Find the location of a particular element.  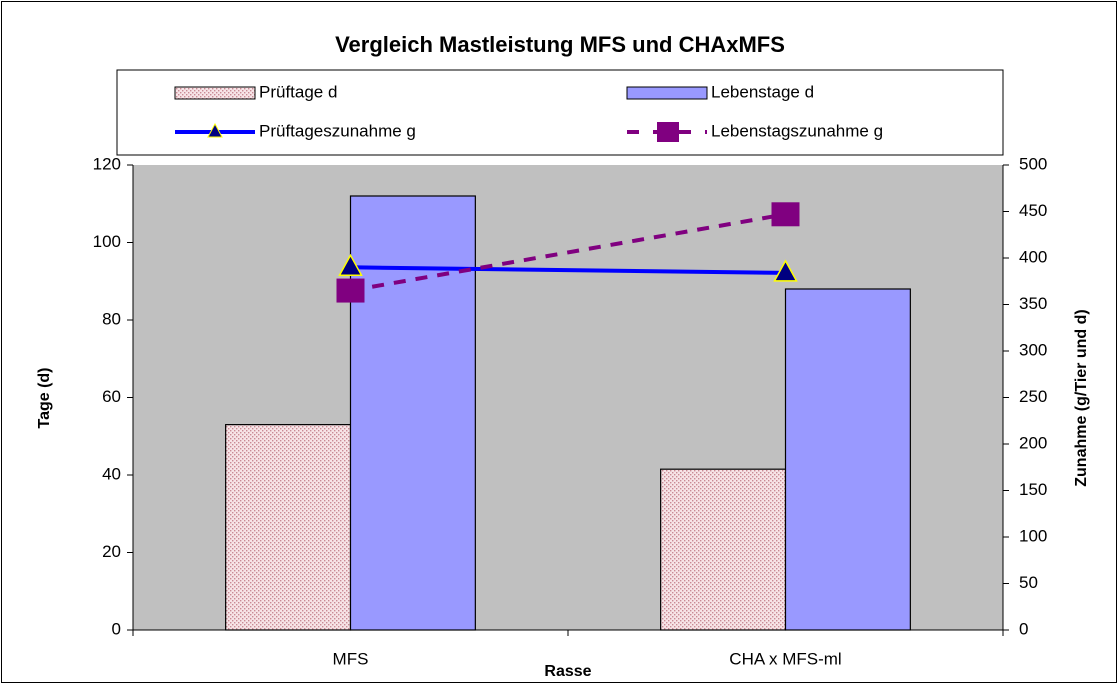

y2-tick-label: 200 is located at coordinates (1033, 442).